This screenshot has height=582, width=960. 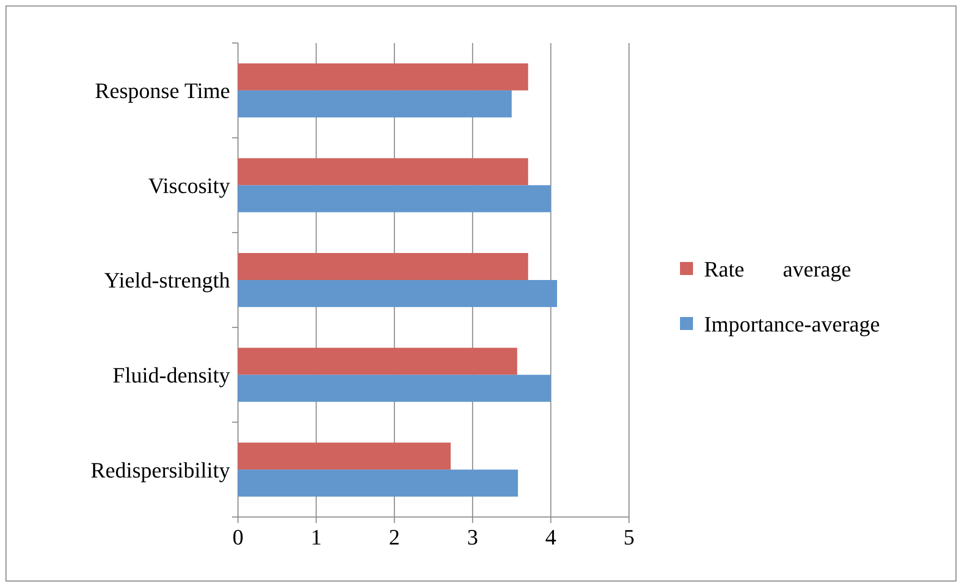 What do you see at coordinates (316, 537) in the screenshot?
I see `x-tick-label: 1` at bounding box center [316, 537].